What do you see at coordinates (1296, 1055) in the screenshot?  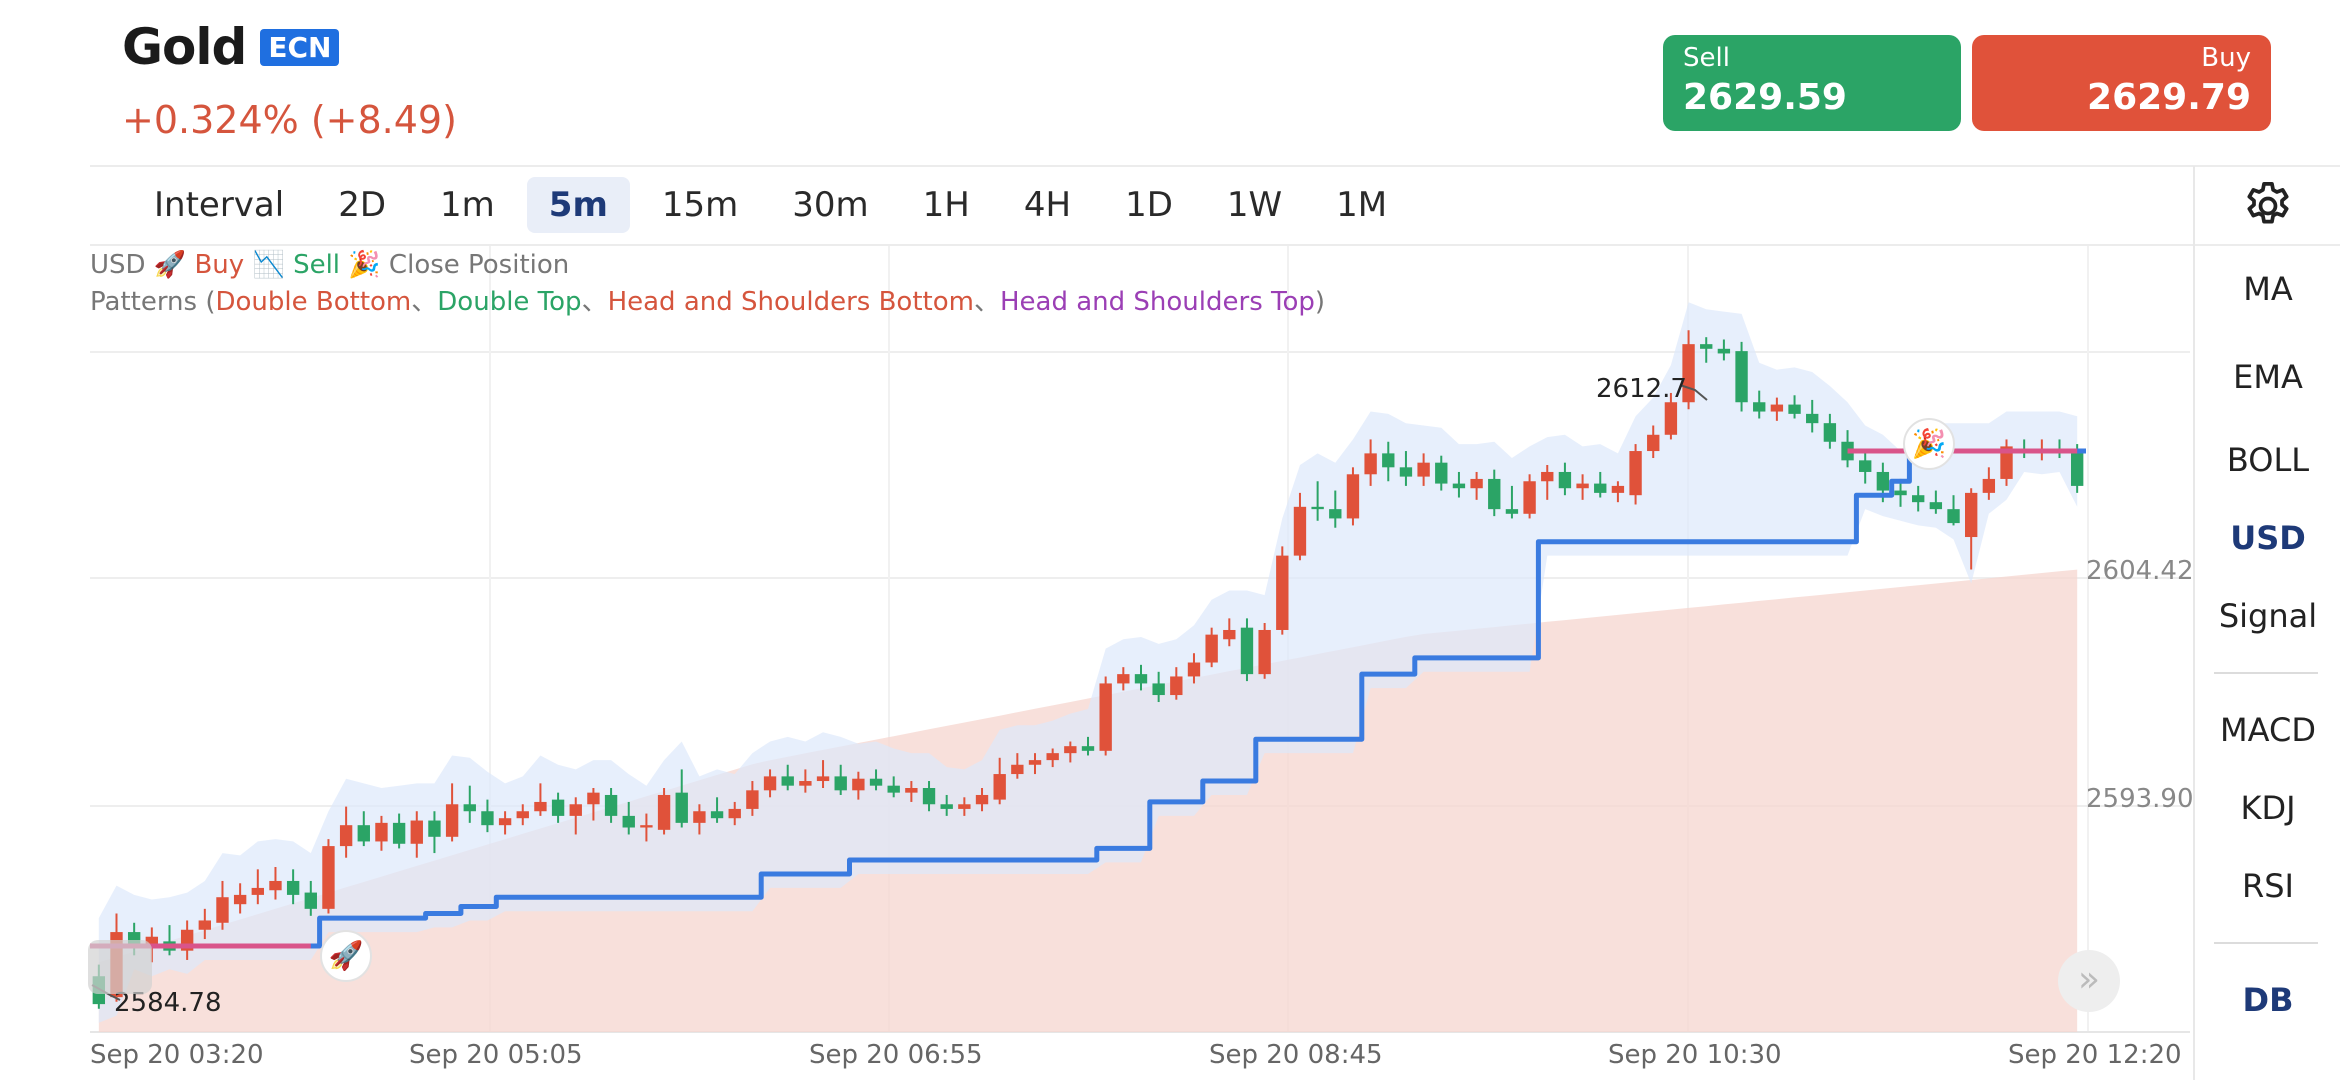 I see `x-axis-label: Sep 20 08:45` at bounding box center [1296, 1055].